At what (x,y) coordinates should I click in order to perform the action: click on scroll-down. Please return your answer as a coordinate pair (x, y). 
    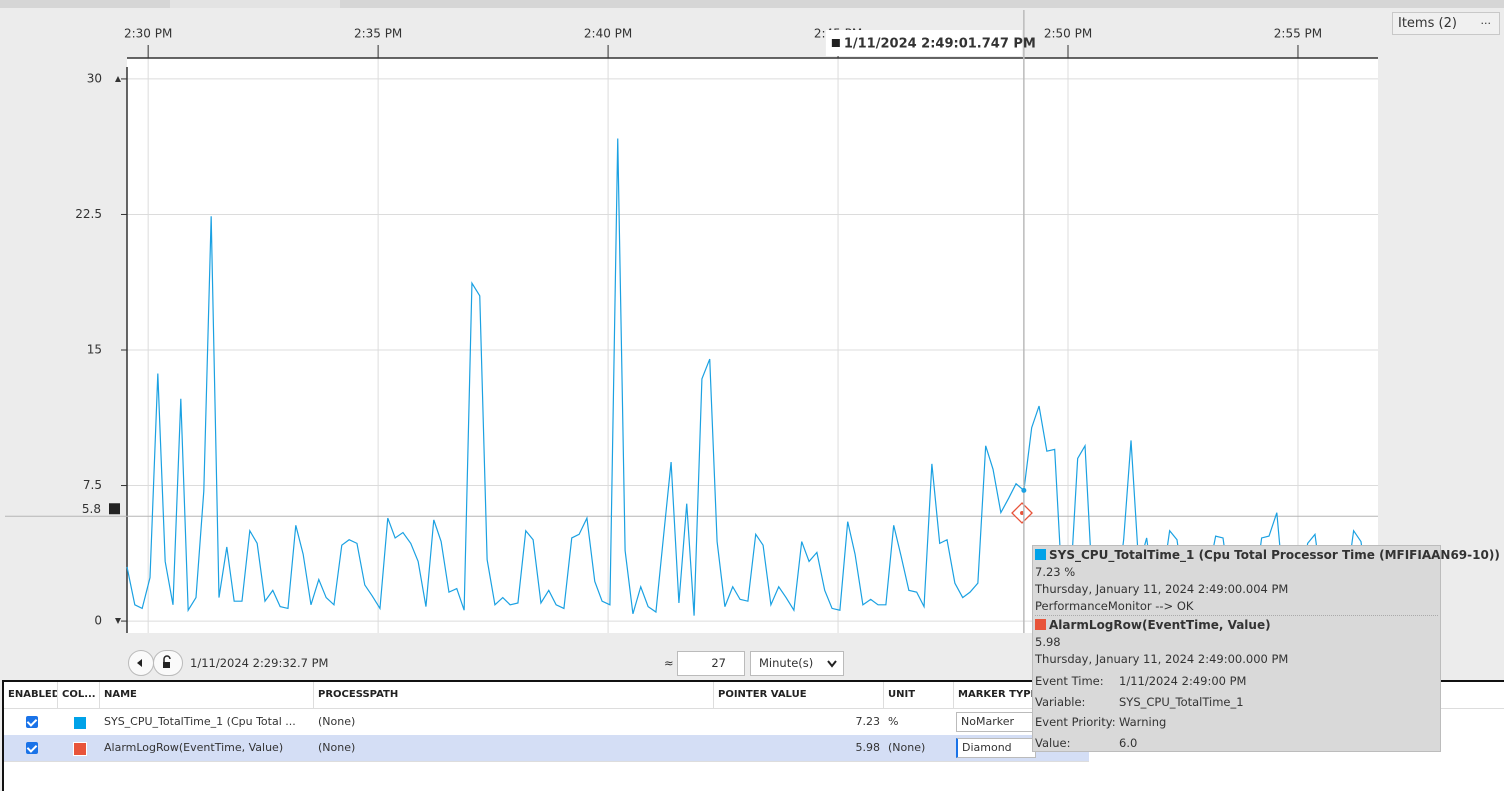
    Looking at the image, I should click on (118, 621).